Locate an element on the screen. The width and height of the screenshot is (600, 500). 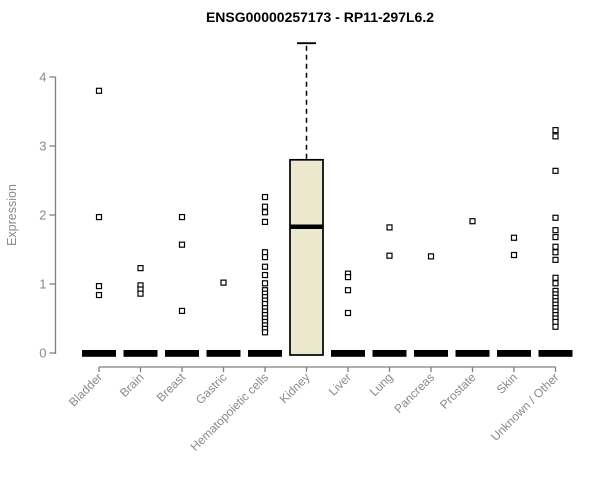
x-tick-label: Bladder is located at coordinates (85, 389).